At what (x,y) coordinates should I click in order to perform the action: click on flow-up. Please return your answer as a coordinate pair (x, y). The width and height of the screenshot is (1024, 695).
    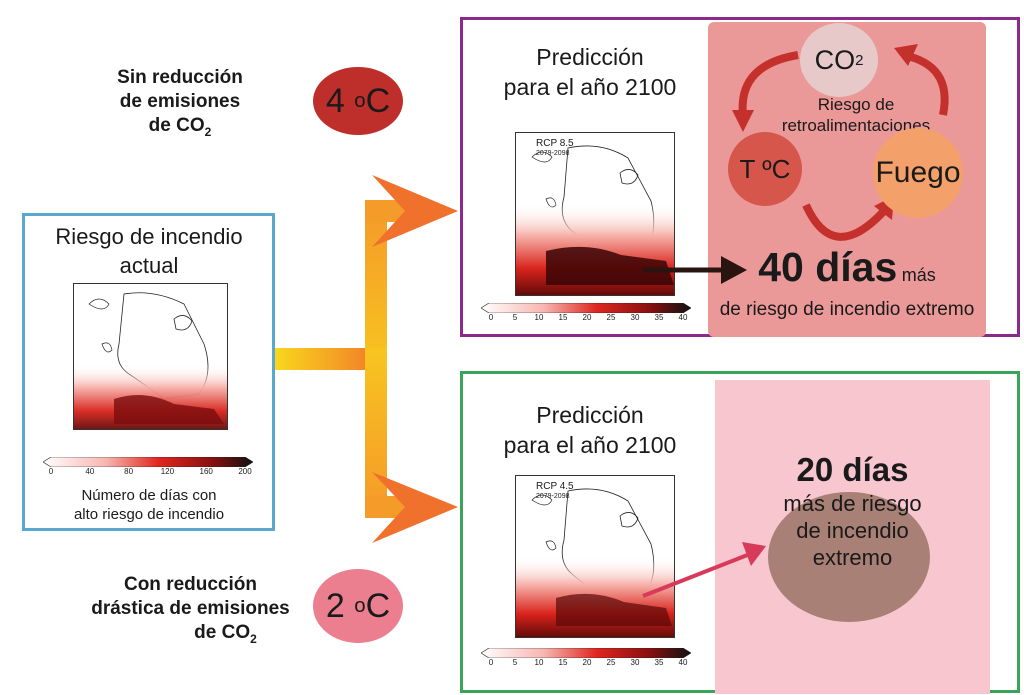
    Looking at the image, I should click on (376, 290).